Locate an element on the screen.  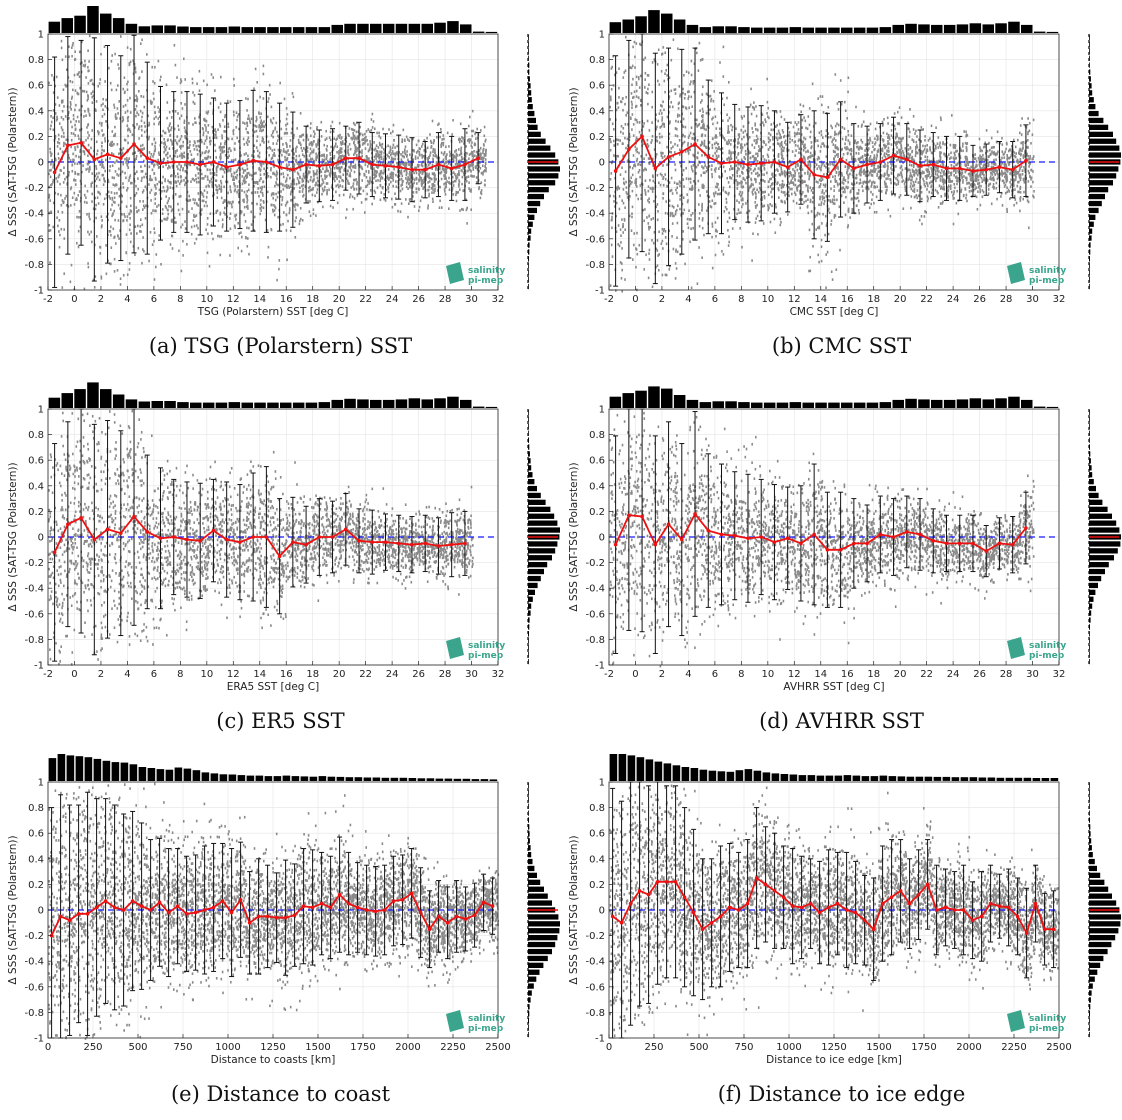
x-tick-label: 20 is located at coordinates (339, 299).